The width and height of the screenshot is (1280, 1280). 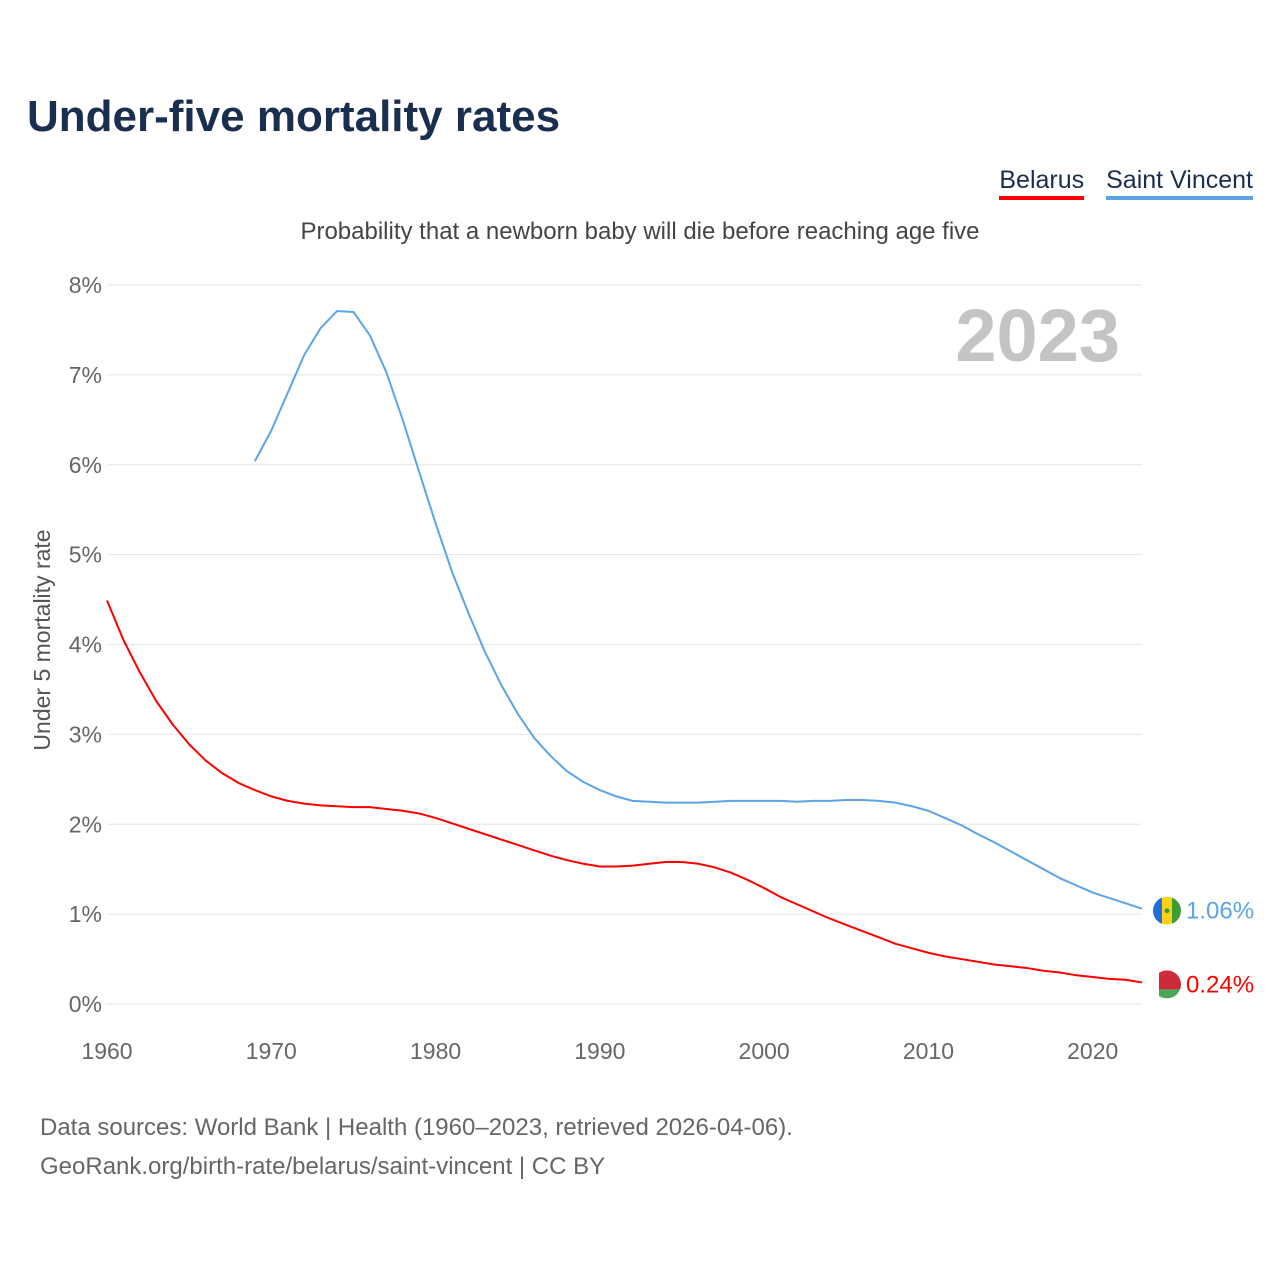 I want to click on end-value-label: 1.06%, so click(x=1220, y=911).